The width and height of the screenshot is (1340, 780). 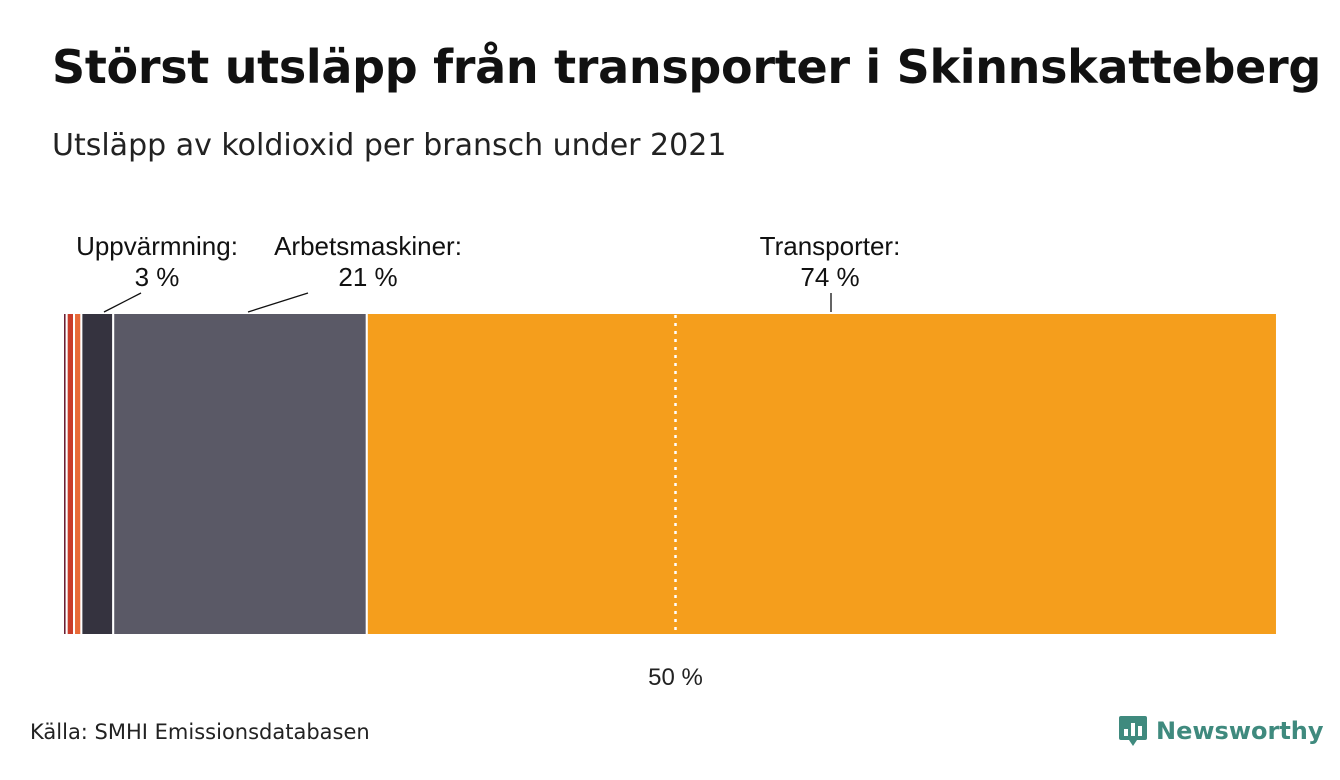 I want to click on newsworthy-logo-icon, so click(x=1133, y=731).